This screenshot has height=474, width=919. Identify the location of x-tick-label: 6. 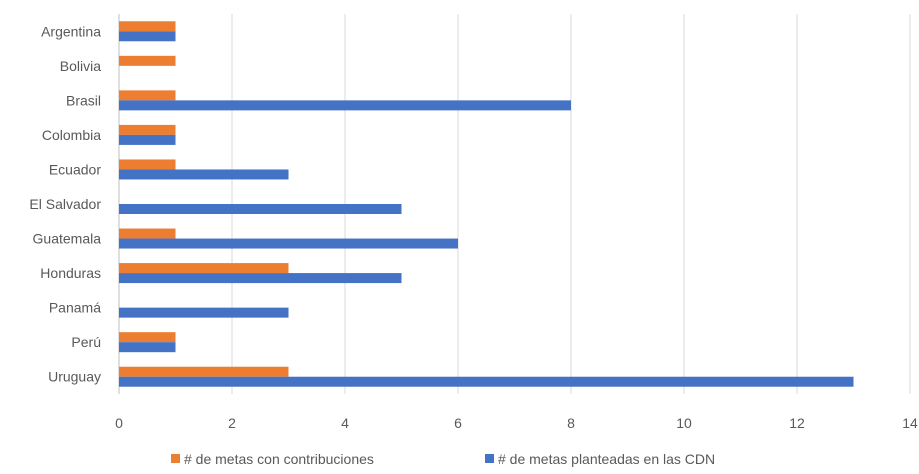
(458, 423).